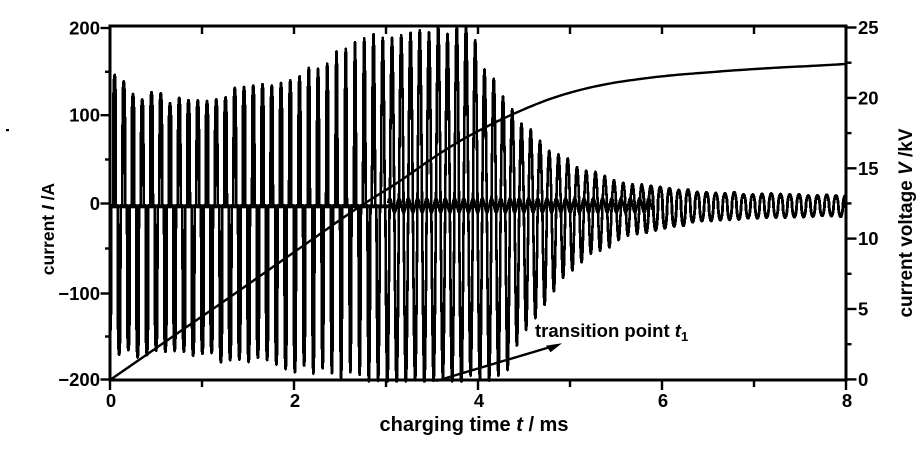 This screenshot has width=921, height=450. What do you see at coordinates (611, 332) in the screenshot?
I see `svg-text: transition point t1` at bounding box center [611, 332].